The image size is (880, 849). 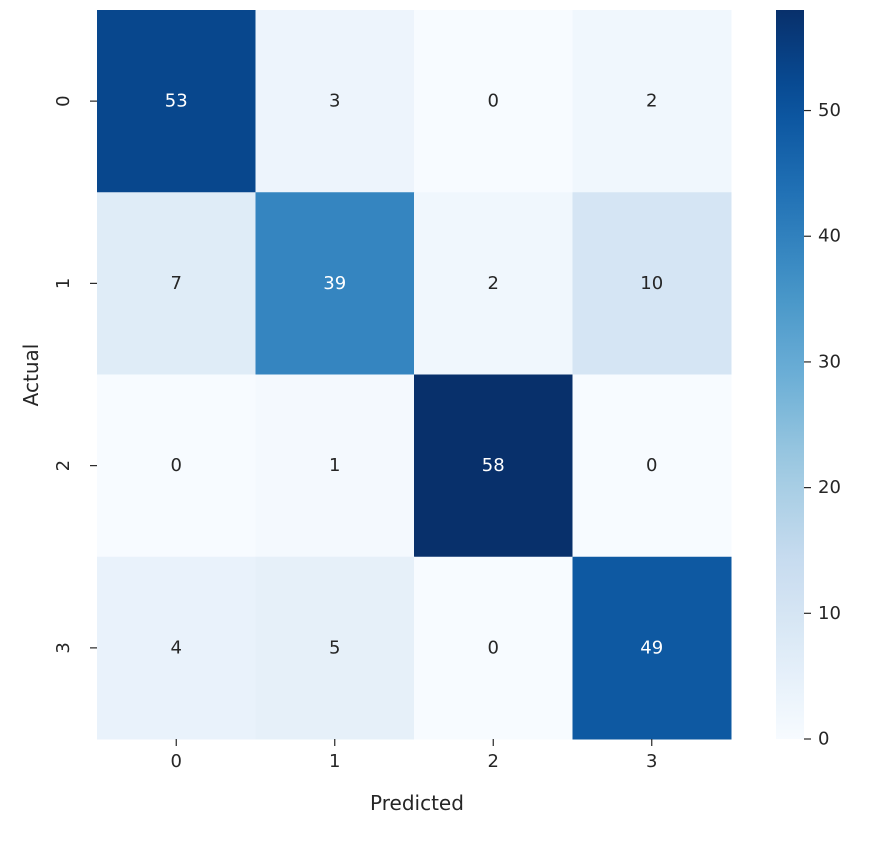 I want to click on cell-value-r0-c1: 3, so click(x=334, y=101).